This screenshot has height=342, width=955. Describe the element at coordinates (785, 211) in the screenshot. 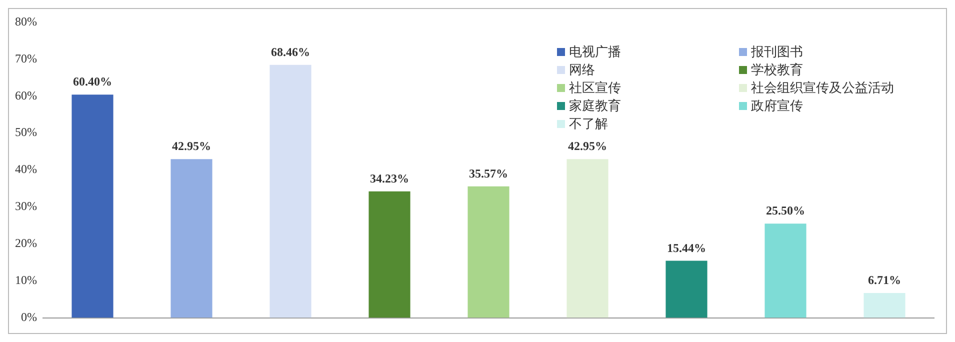

I see `data-label: 25.50%` at that location.